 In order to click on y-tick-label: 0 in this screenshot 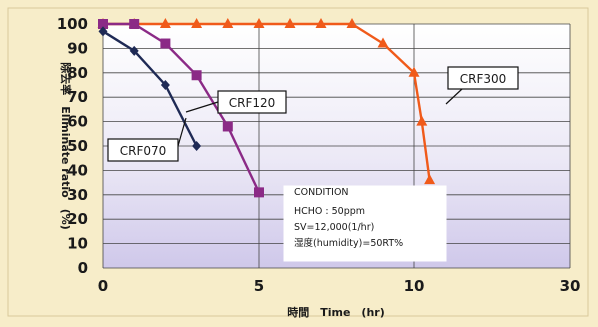, I will do `click(83, 268)`.